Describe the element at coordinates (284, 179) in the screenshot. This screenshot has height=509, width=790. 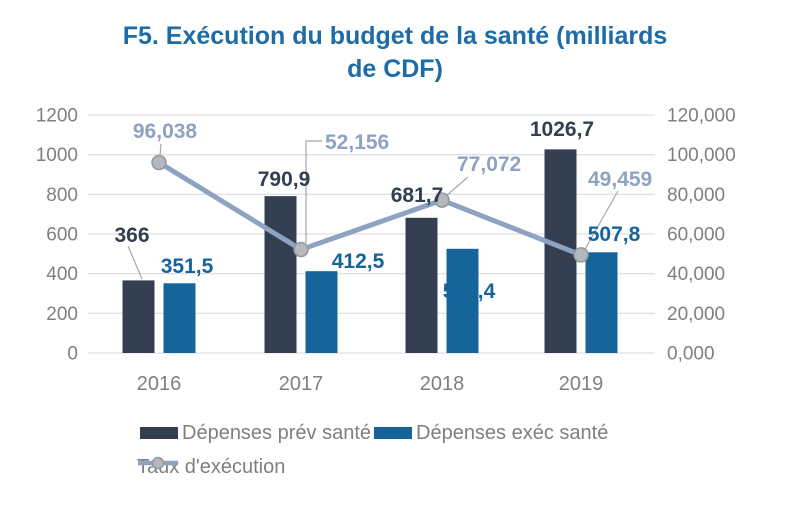
I see `depenses-prev-label-2017: 790,9` at that location.